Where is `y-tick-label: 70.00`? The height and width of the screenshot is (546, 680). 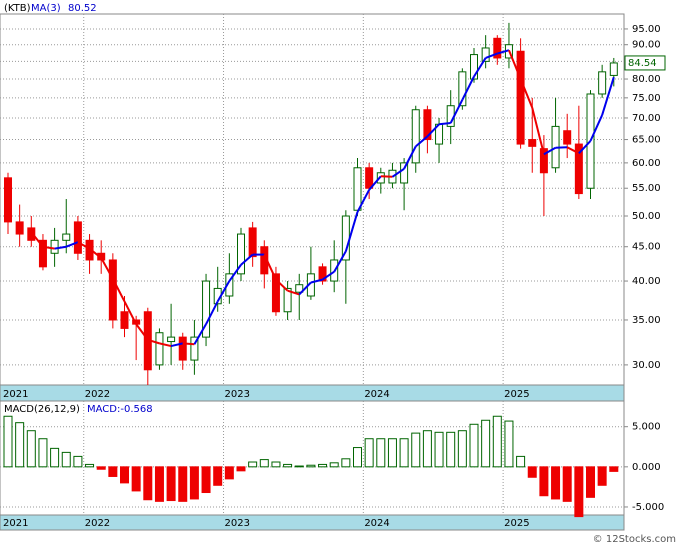 y-tick-label: 70.00 is located at coordinates (646, 118).